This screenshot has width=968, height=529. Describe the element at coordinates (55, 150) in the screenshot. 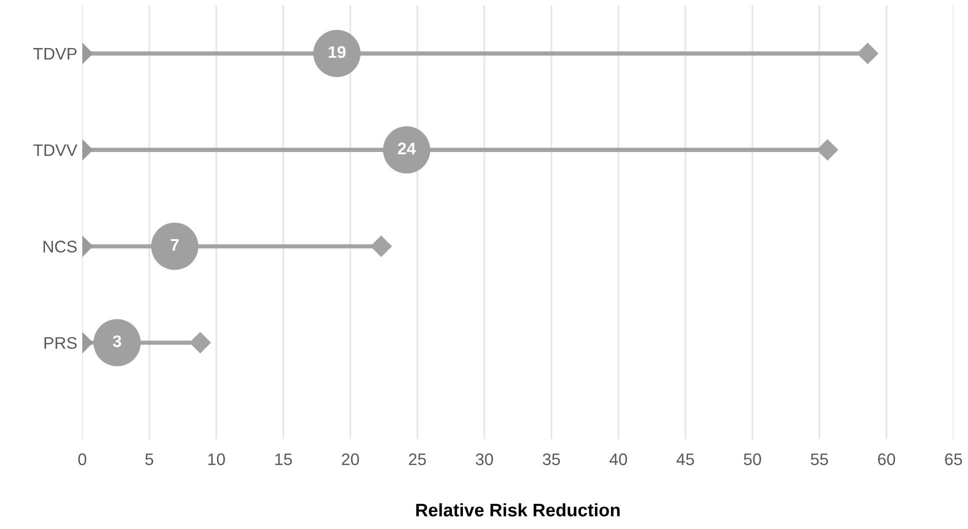

I see `y-tick-label: TDVV` at that location.